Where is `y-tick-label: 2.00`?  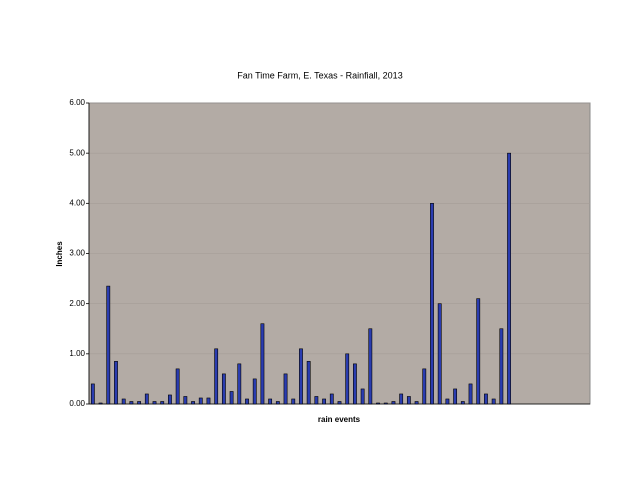
y-tick-label: 2.00 is located at coordinates (77, 303).